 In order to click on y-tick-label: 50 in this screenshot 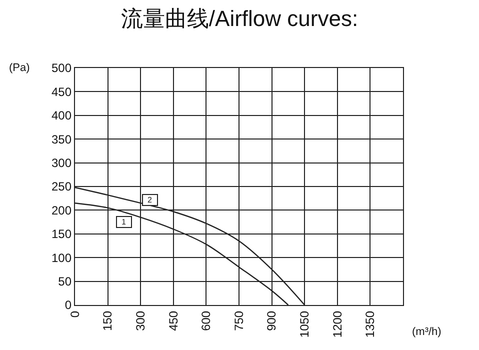, I will do `click(65, 281)`.